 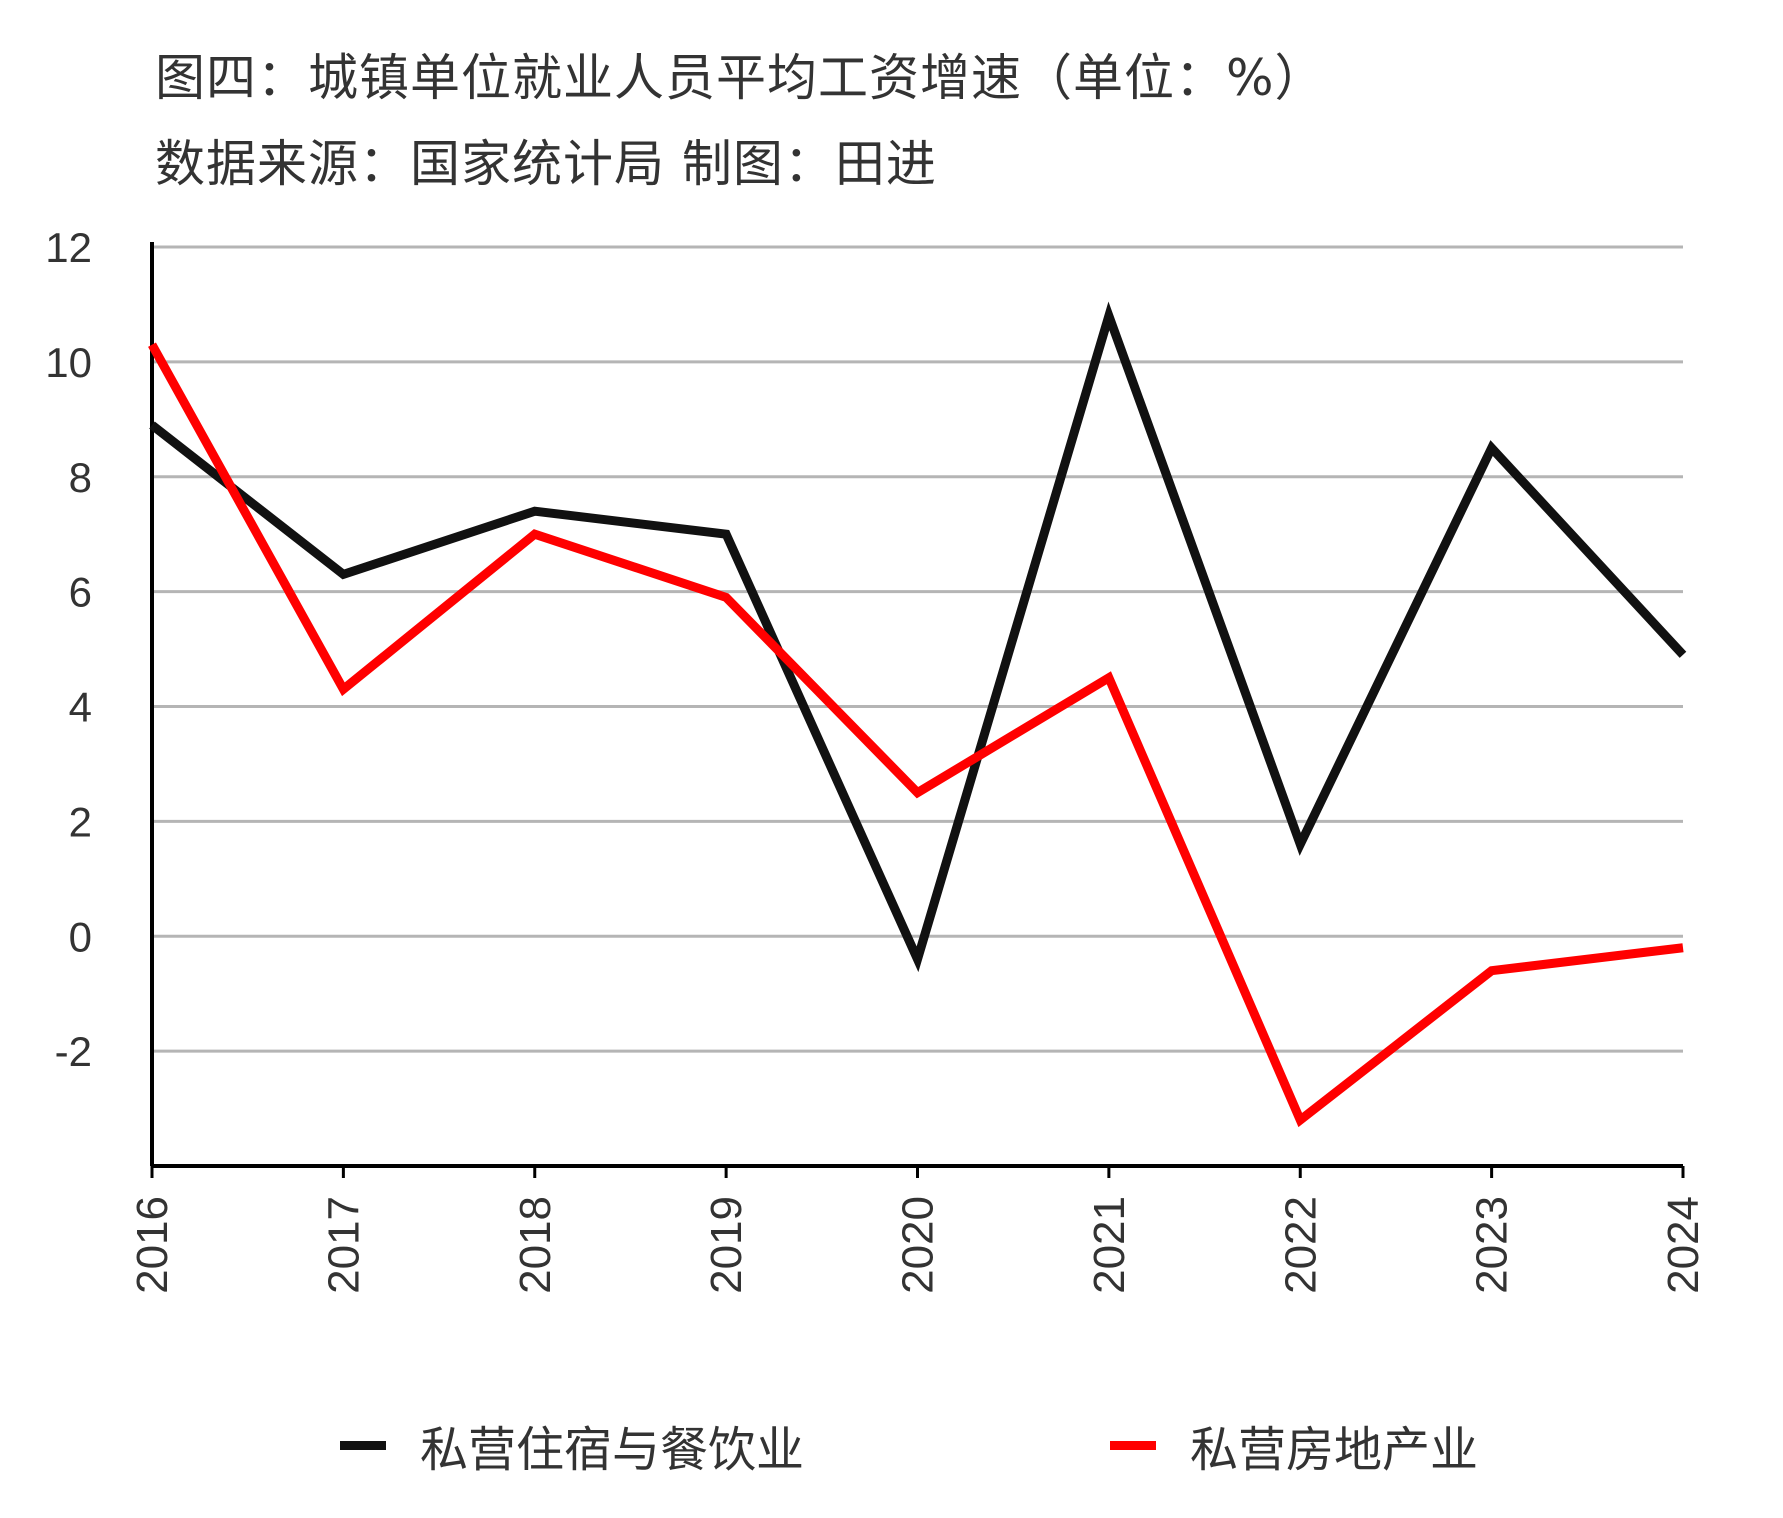 What do you see at coordinates (918, 1245) in the screenshot?
I see `x-tick-label: 2020` at bounding box center [918, 1245].